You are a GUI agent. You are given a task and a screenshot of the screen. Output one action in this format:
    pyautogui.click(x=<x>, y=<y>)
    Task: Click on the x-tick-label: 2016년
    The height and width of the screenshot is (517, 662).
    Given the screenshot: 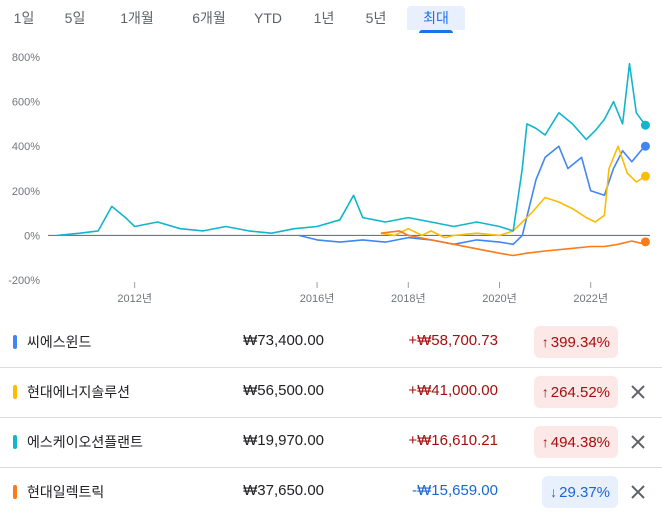 What is the action you would take?
    pyautogui.click(x=317, y=298)
    